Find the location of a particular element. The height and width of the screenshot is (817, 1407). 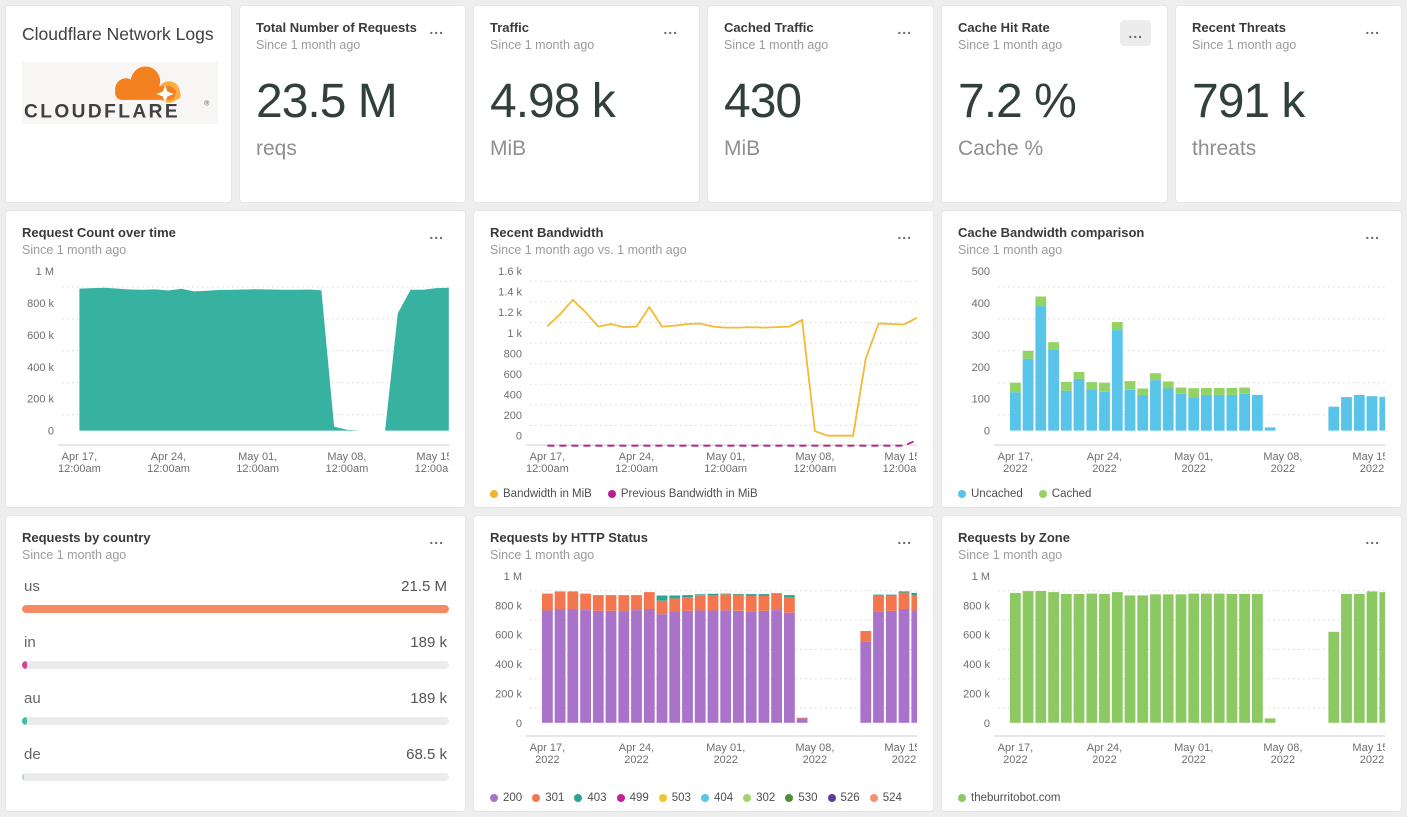

svg-text: 500 is located at coordinates (981, 272).